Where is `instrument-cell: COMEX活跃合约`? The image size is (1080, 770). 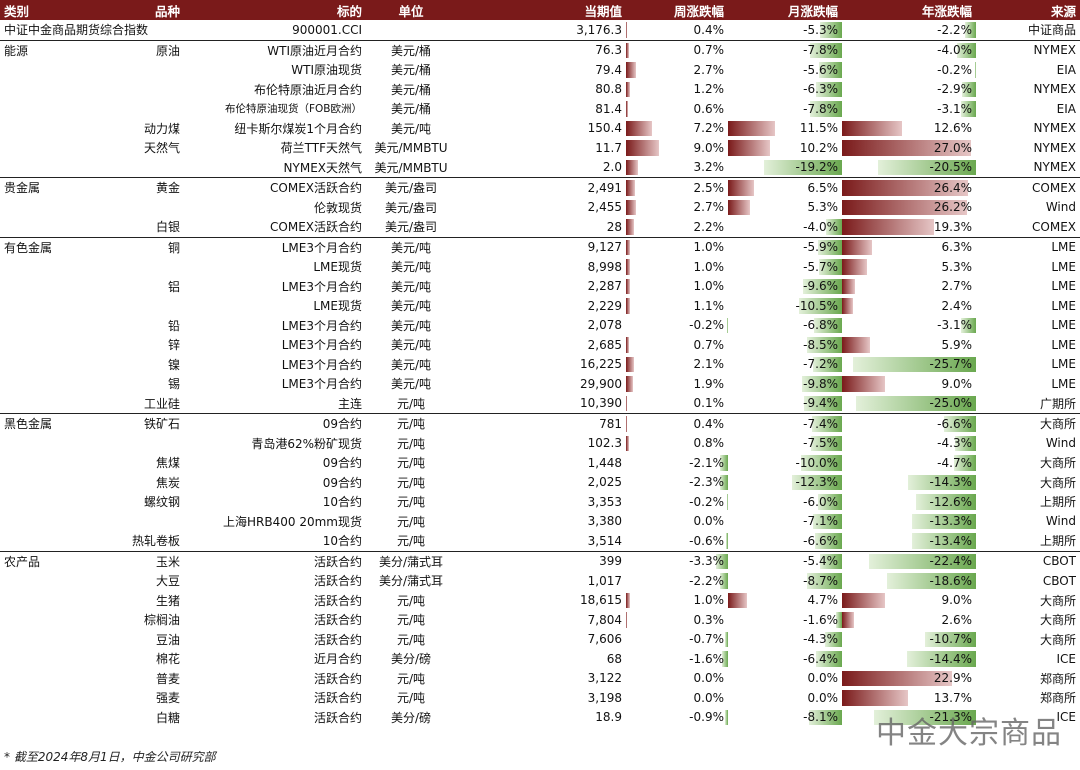 instrument-cell: COMEX活跃合约 is located at coordinates (275, 187).